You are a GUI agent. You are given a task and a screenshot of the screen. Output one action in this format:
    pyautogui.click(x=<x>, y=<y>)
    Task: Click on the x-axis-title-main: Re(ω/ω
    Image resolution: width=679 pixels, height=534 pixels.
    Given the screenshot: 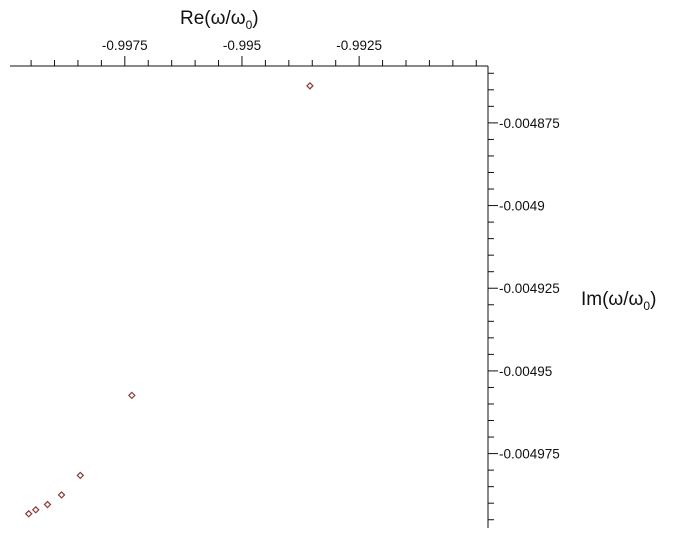 What is the action you would take?
    pyautogui.click(x=213, y=18)
    